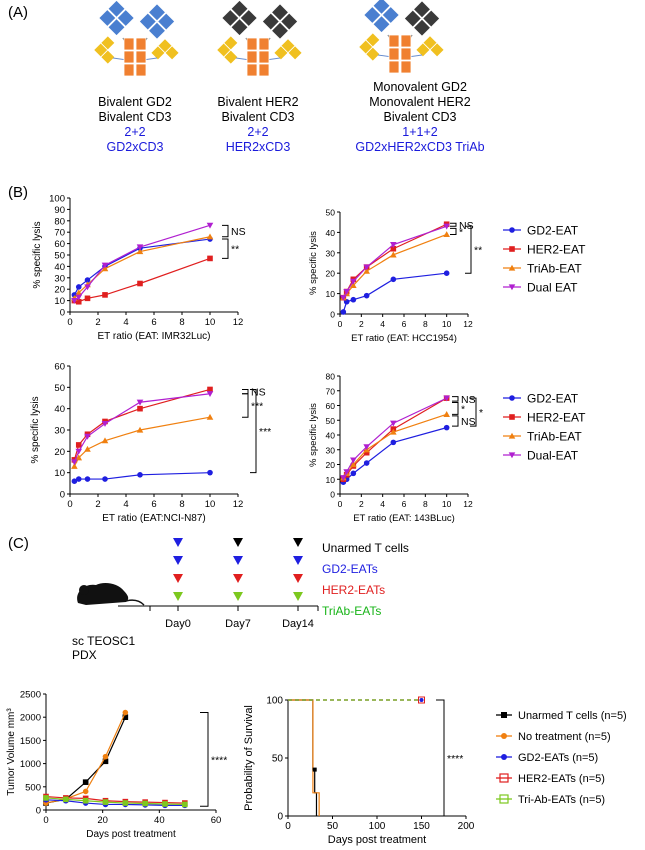  I want to click on y-tick-label: 80, so click(331, 377).